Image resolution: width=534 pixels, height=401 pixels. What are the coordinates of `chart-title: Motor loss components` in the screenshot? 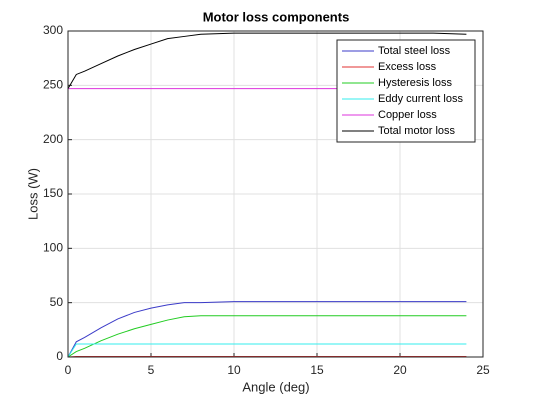 It's located at (276, 16).